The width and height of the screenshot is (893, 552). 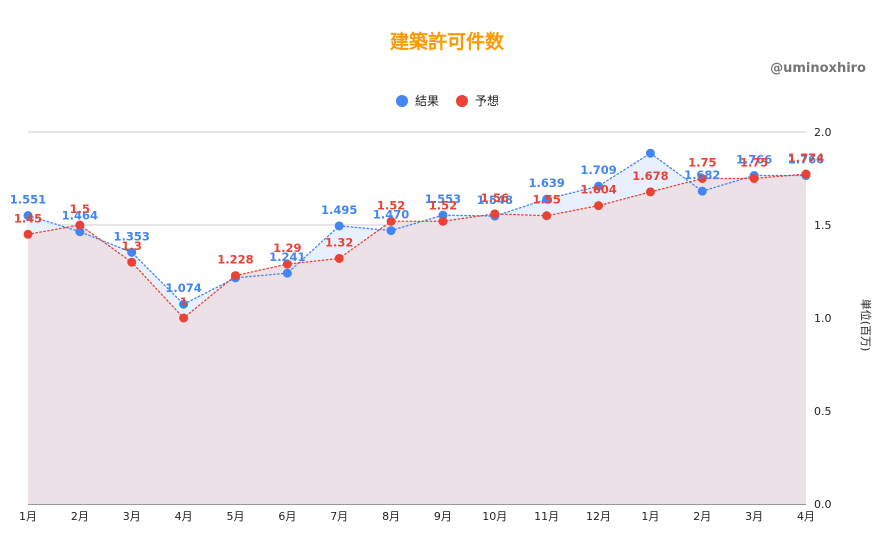 I want to click on x-tick-label: 11月, so click(x=546, y=516).